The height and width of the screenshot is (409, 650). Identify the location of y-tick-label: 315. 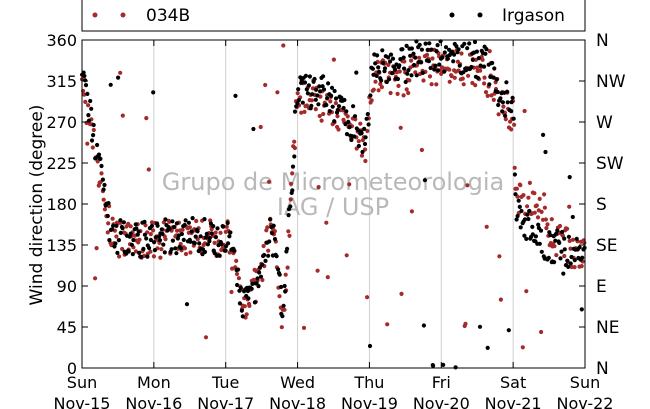
(61, 81).